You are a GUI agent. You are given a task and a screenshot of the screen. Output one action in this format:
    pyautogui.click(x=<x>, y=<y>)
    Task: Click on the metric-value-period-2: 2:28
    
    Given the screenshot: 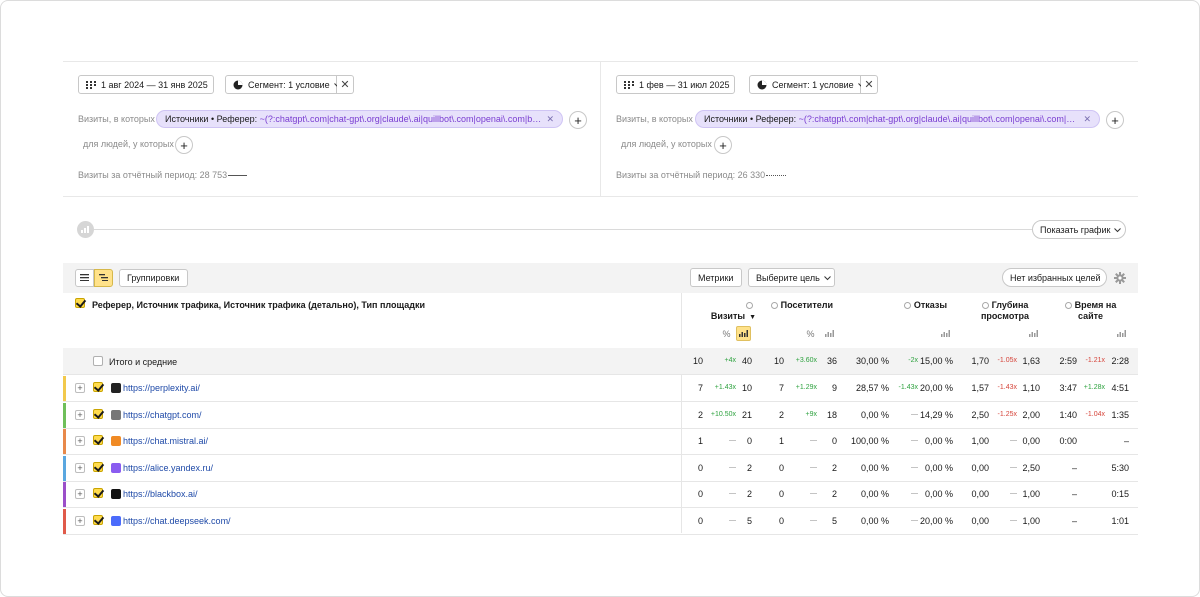 What is the action you would take?
    pyautogui.click(x=1120, y=361)
    